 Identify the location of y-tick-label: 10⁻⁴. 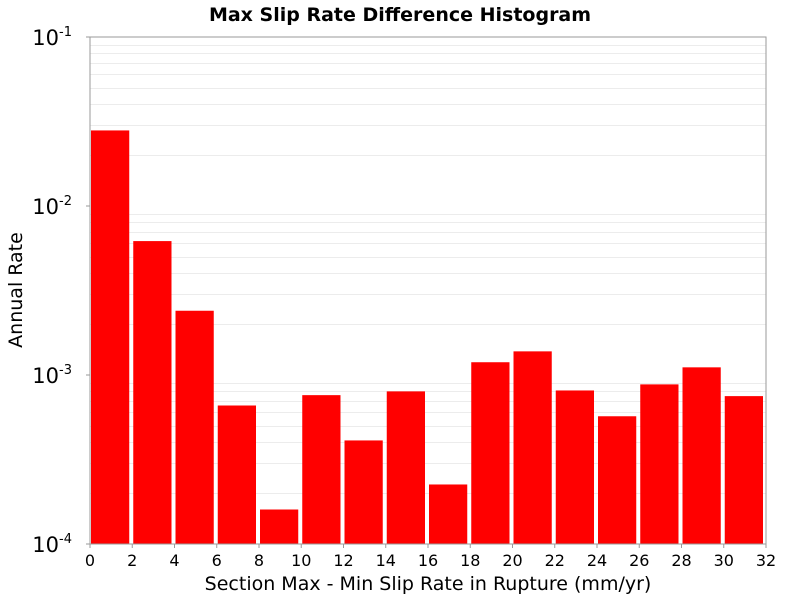
(52, 544).